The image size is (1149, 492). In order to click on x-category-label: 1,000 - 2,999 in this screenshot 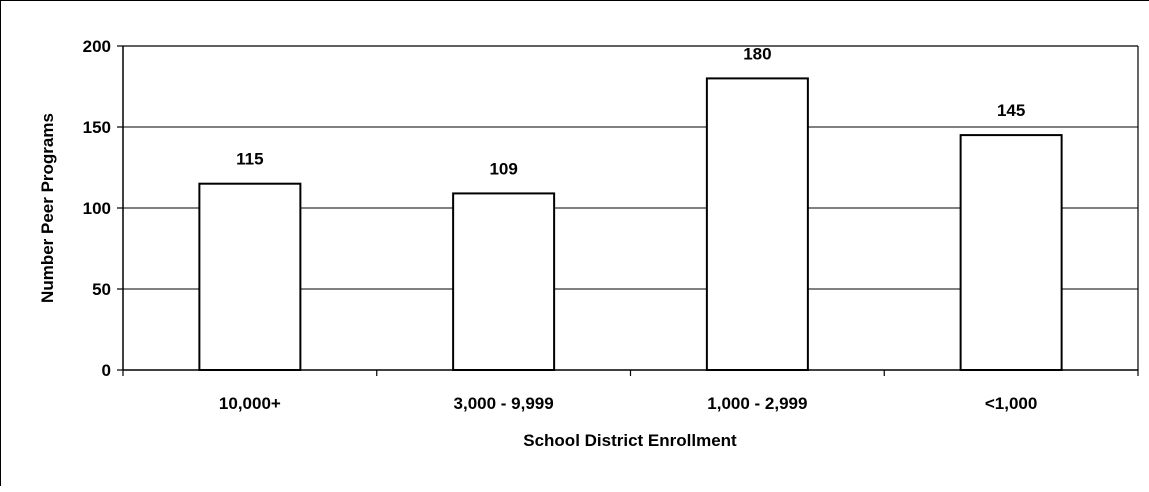, I will do `click(757, 403)`.